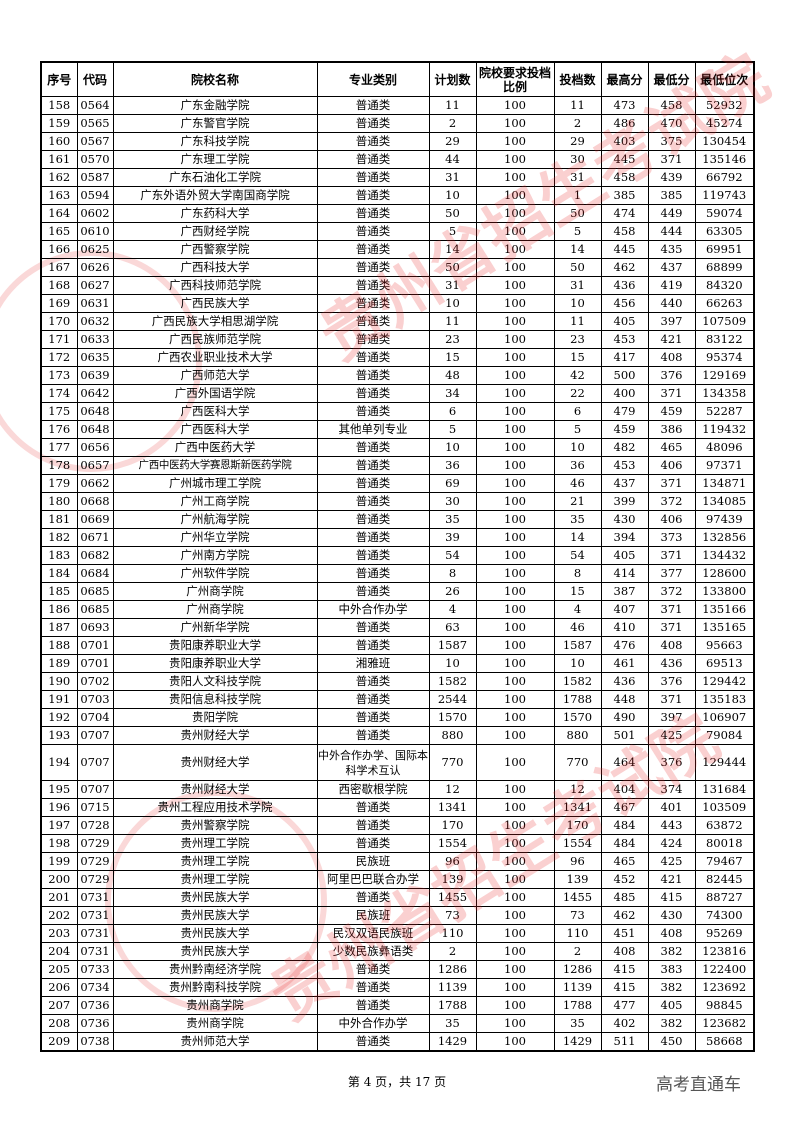 The image size is (794, 1123). I want to click on cell-plan-count: 26, so click(452, 591).